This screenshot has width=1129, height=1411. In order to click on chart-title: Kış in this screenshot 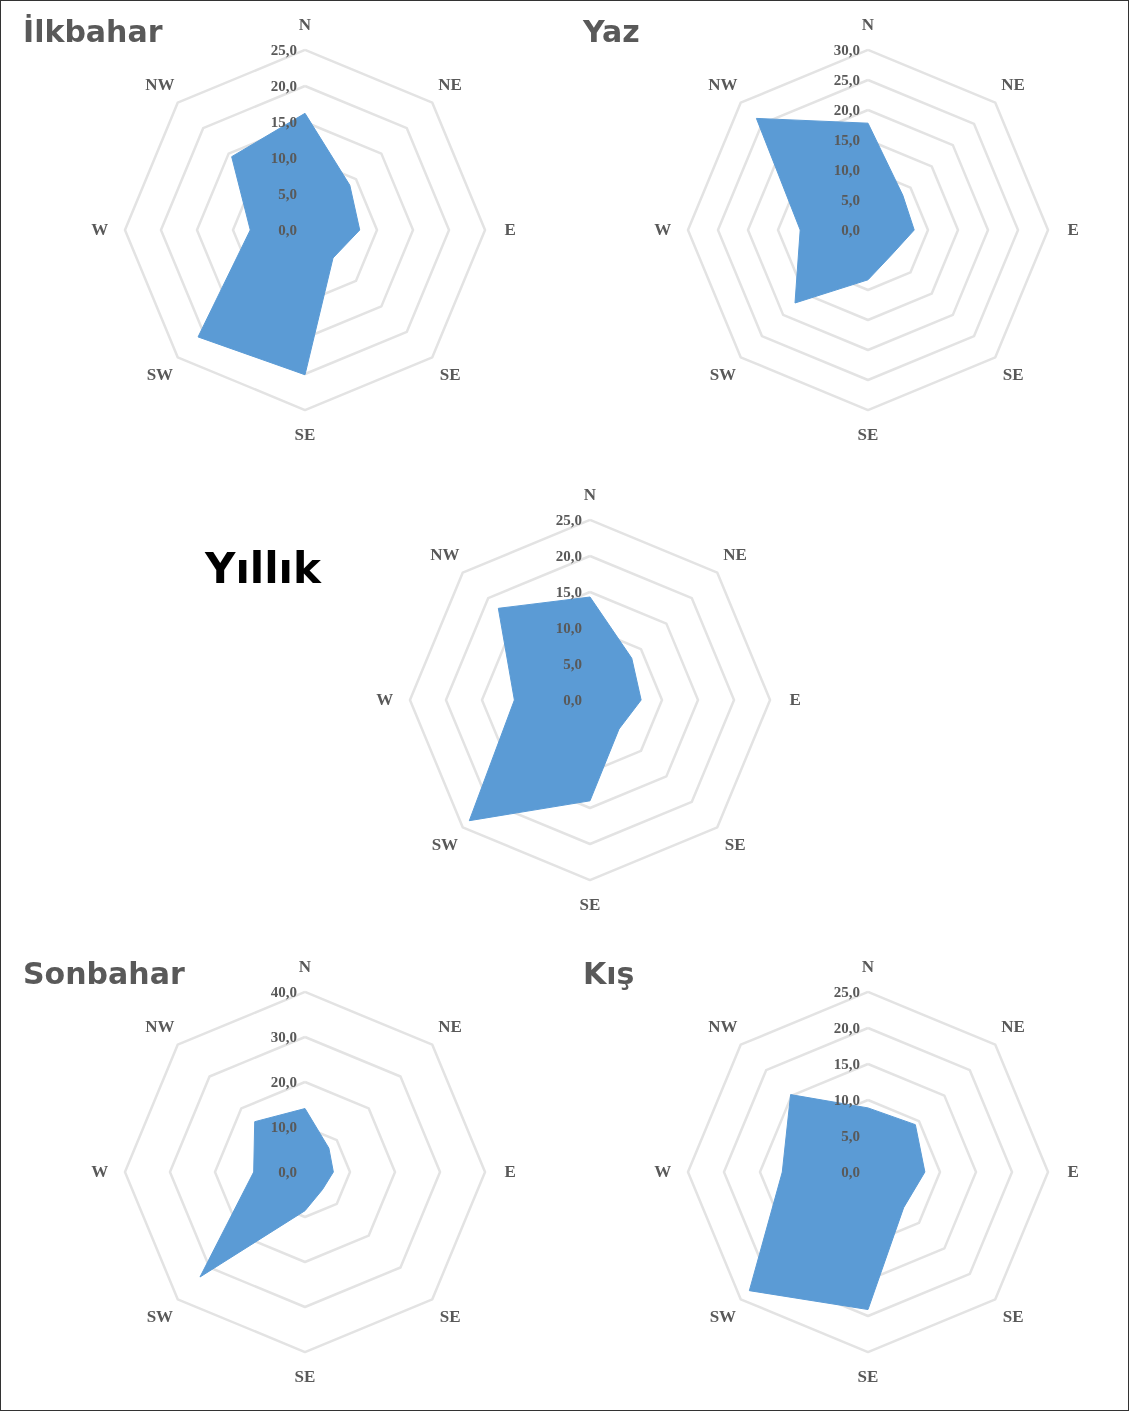, I will do `click(609, 973)`.